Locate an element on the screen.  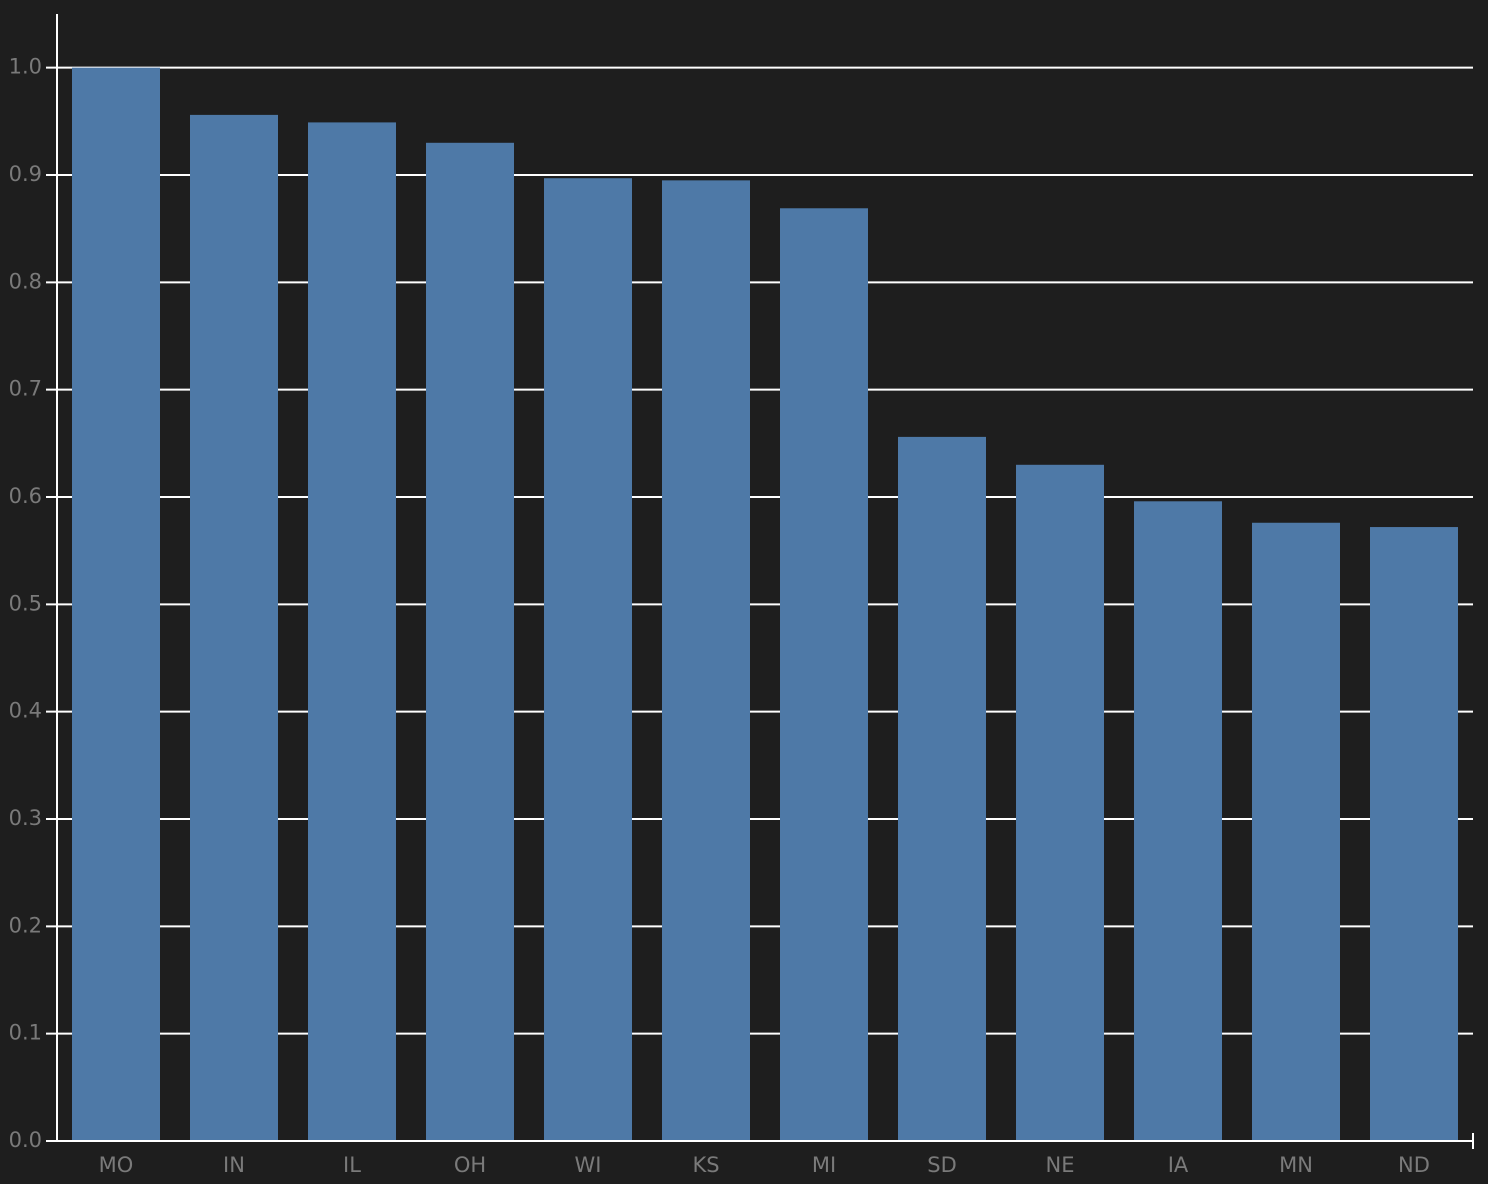
x-tick-label: NE is located at coordinates (1060, 1165).